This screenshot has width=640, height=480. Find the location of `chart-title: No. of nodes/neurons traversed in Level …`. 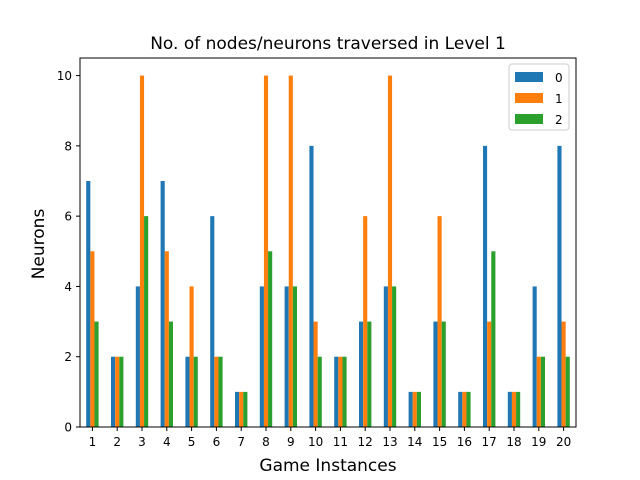

chart-title: No. of nodes/neurons traversed in Level … is located at coordinates (328, 44).